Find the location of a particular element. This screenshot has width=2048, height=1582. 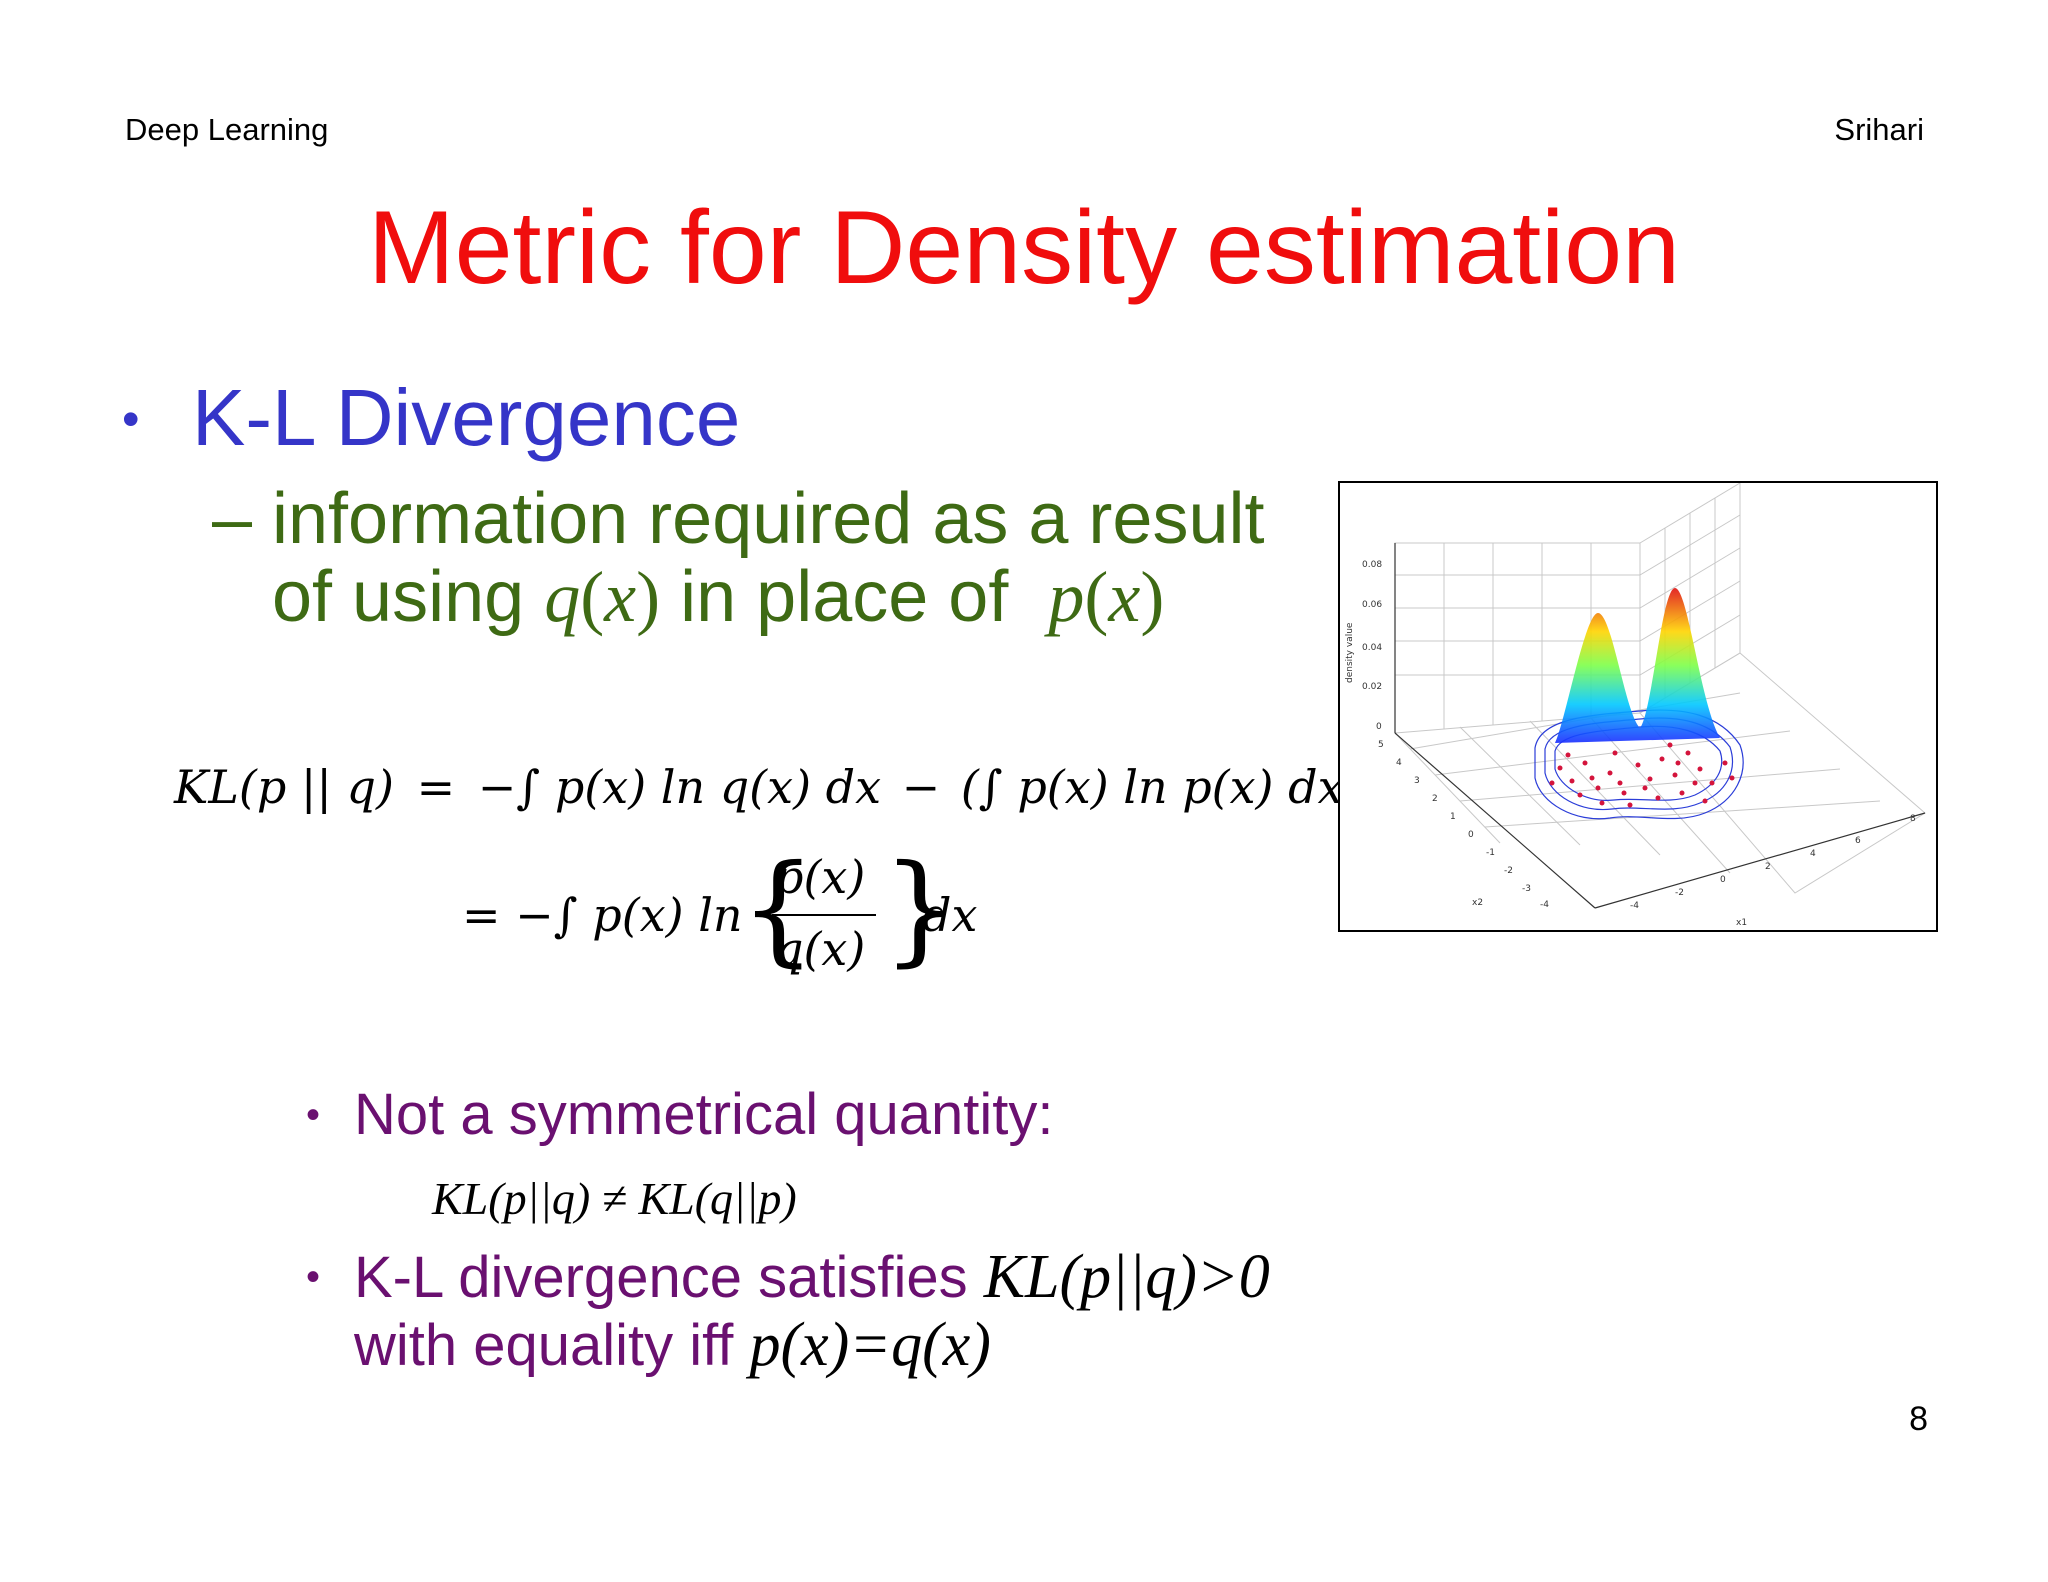

eq-part2: (∫ p(x) ln p(x) dx) is located at coordinates (1161, 787).